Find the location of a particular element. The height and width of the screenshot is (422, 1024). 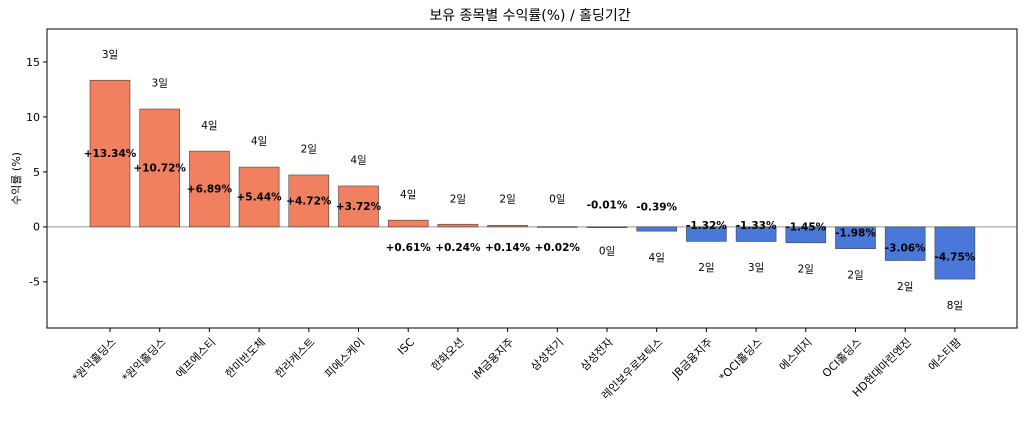

y-axis-label: 수익률 (%) is located at coordinates (16, 178).